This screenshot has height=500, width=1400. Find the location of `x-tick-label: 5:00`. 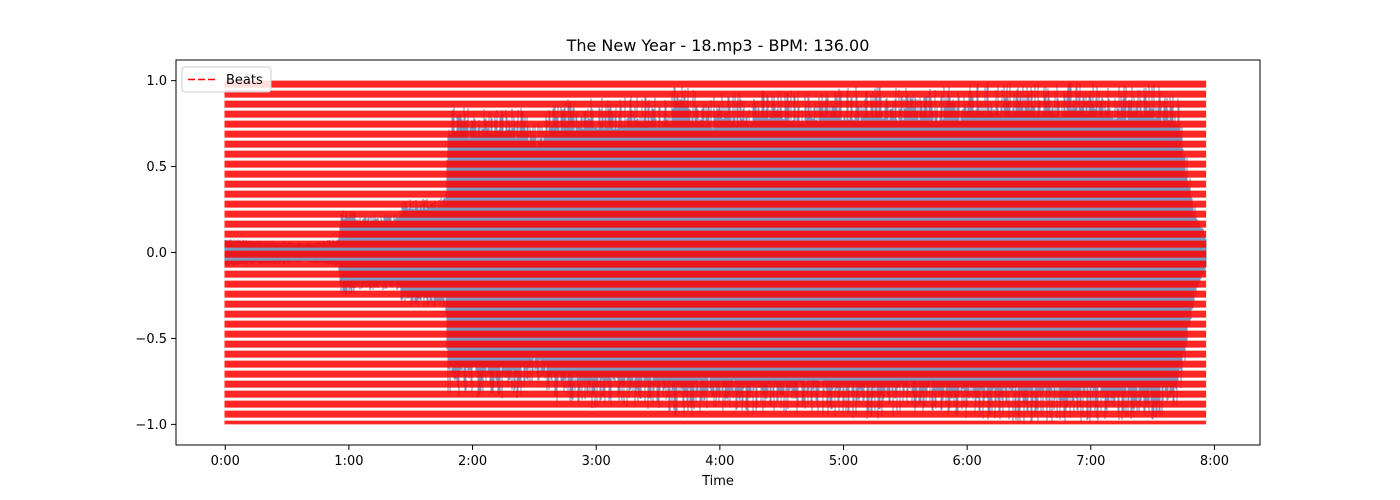

x-tick-label: 5:00 is located at coordinates (843, 461).